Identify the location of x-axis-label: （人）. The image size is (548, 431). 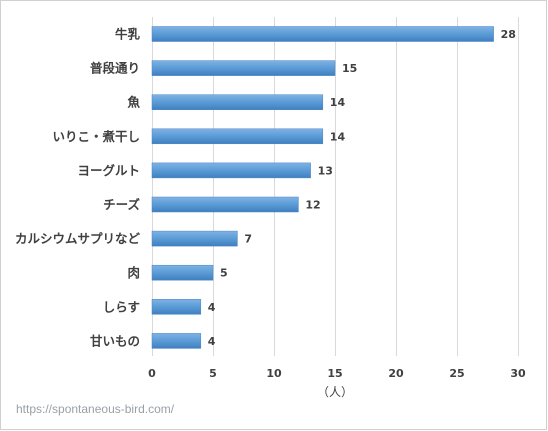
(335, 392).